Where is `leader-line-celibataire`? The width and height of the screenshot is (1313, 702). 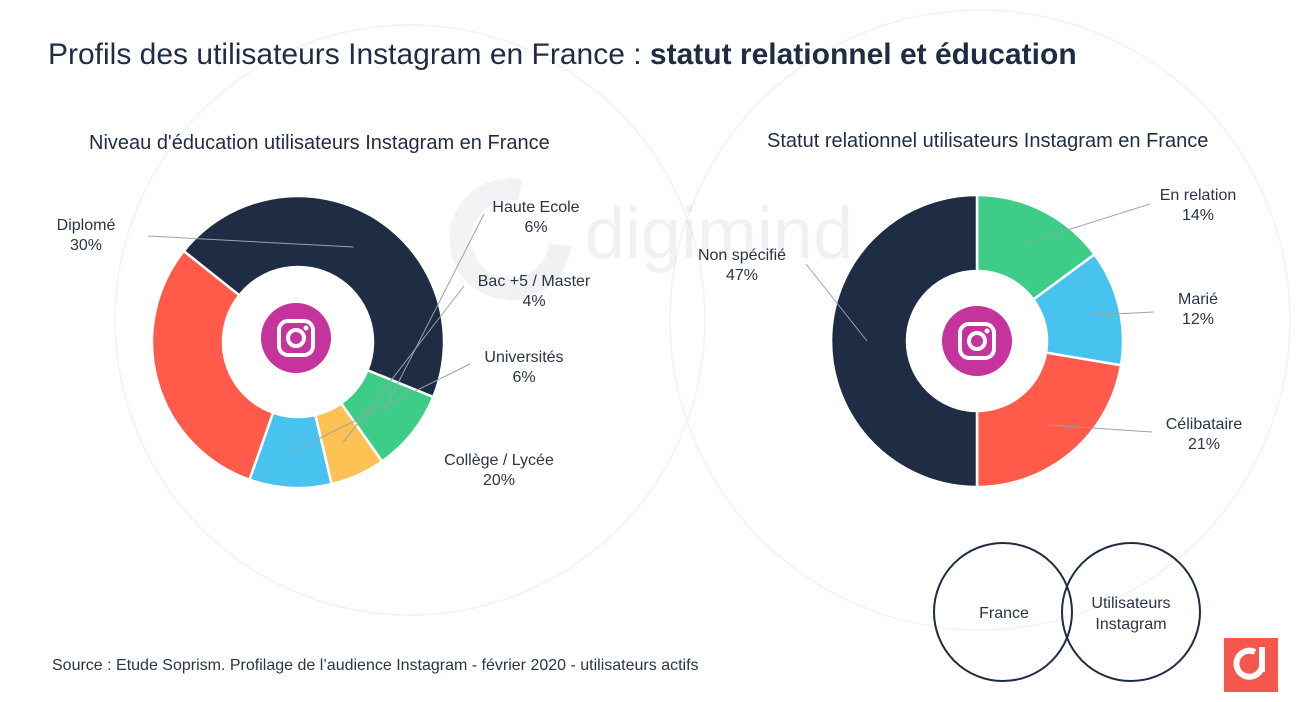 leader-line-celibataire is located at coordinates (1100, 428).